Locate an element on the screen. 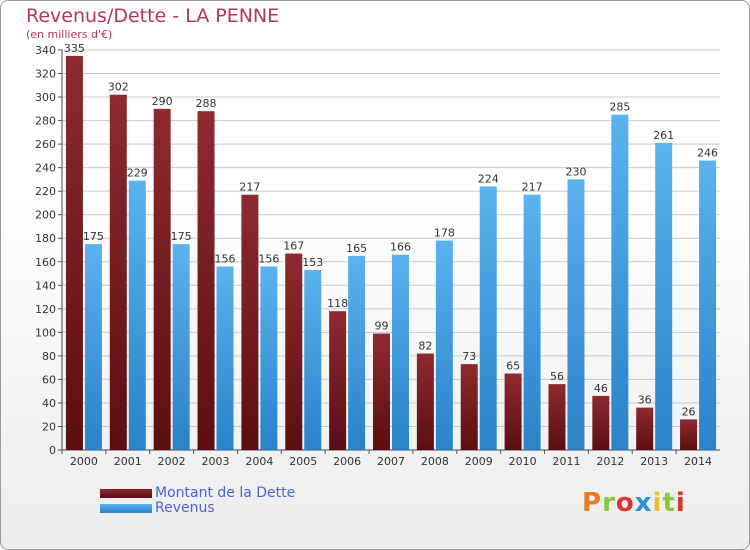 The height and width of the screenshot is (550, 750). x-tick-label: 2006 is located at coordinates (347, 461).